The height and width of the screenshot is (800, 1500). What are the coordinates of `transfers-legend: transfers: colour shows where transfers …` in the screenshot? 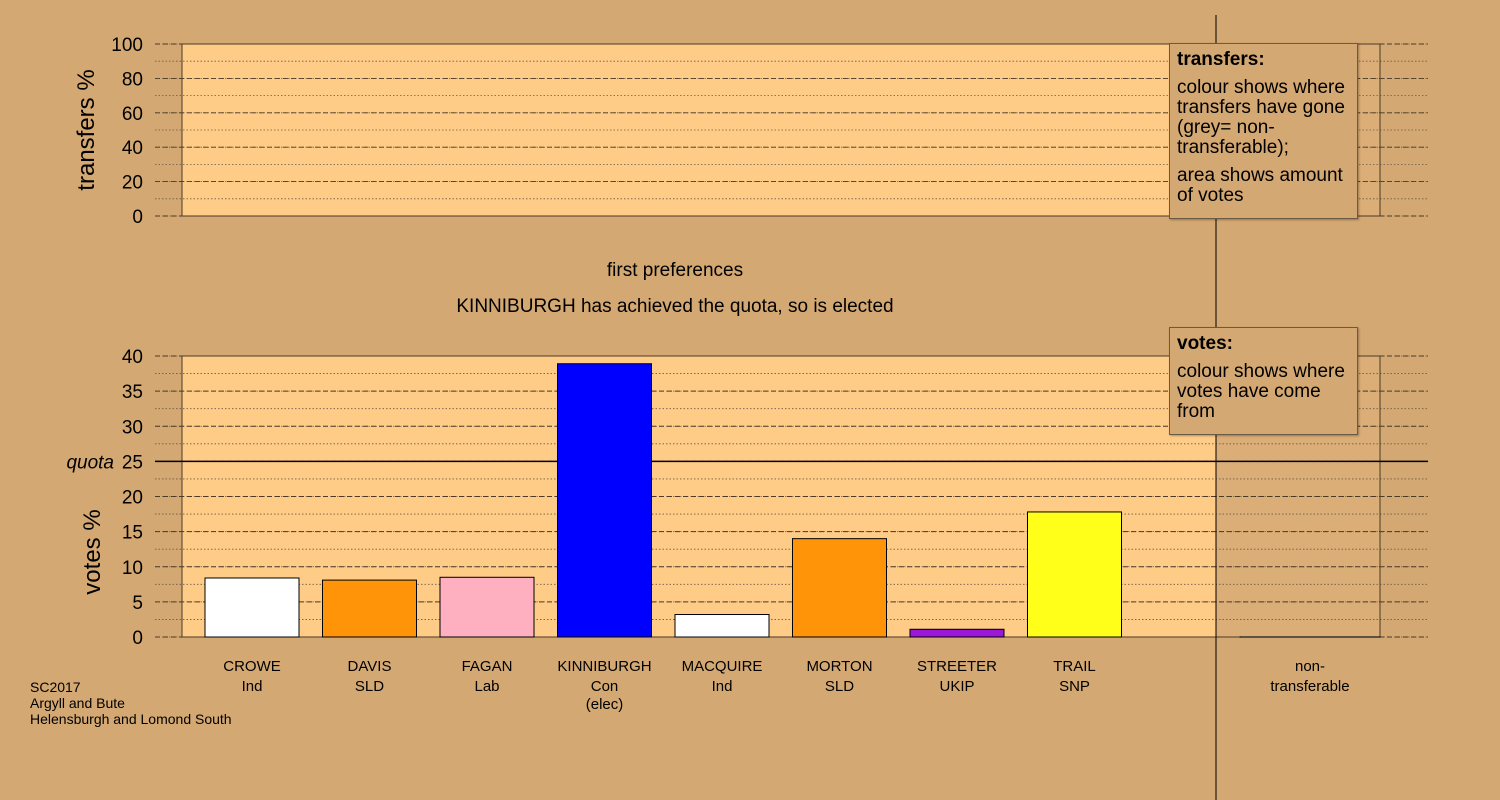 It's located at (1263, 131).